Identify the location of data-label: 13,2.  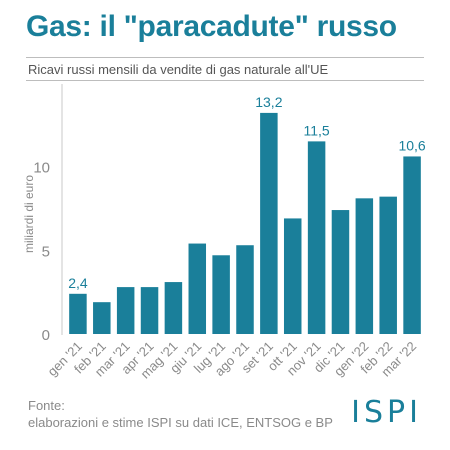
(268, 102).